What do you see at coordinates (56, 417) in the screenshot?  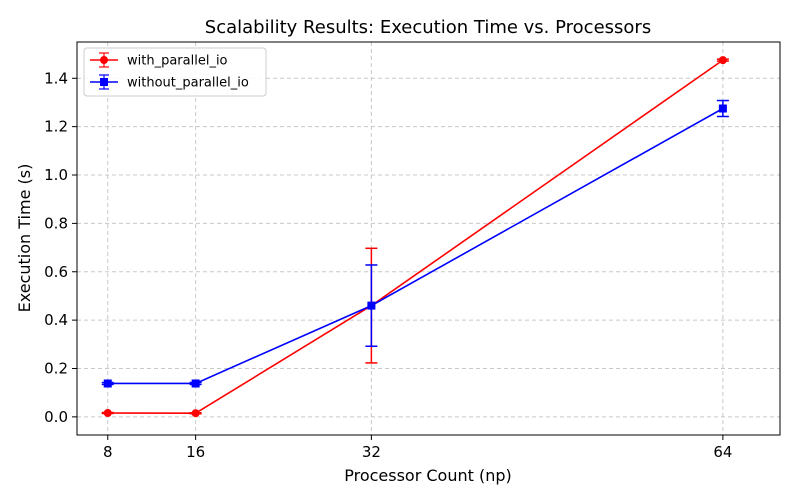 I see `y-tick-label: 0.0` at bounding box center [56, 417].